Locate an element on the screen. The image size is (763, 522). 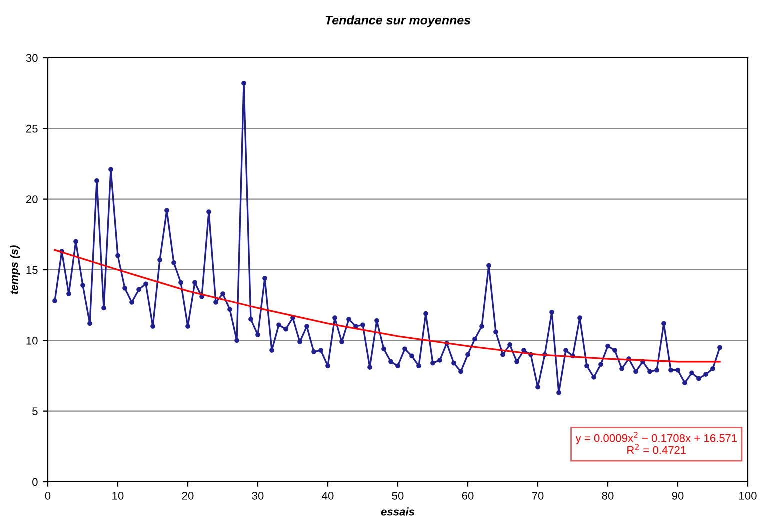
y-tick-label: 0 is located at coordinates (35, 482).